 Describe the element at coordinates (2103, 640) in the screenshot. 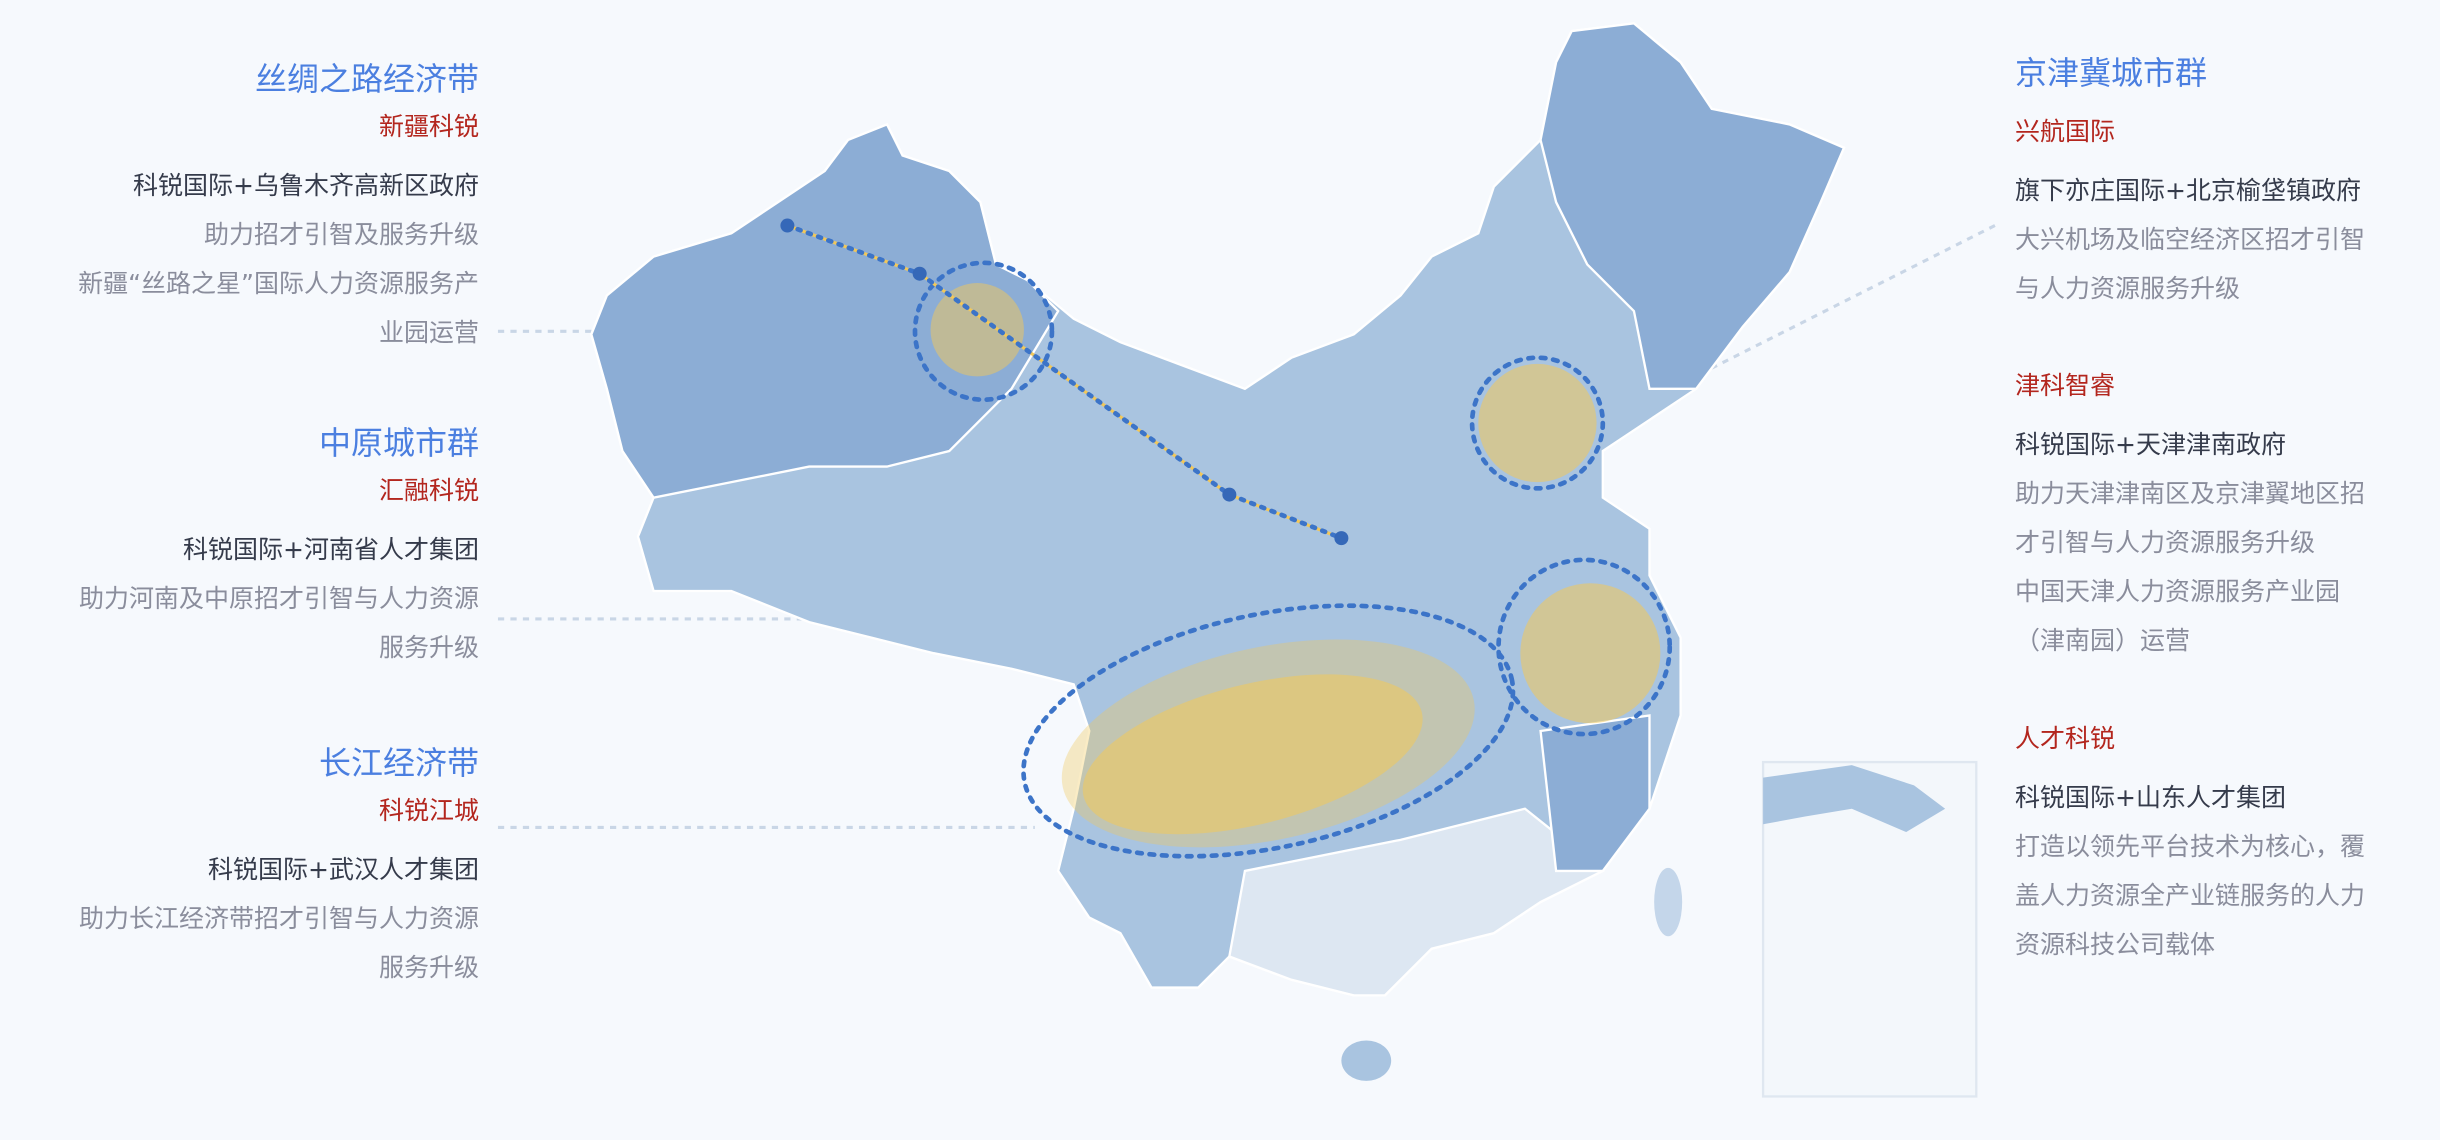

I see `description-line: （津南园）运营` at that location.